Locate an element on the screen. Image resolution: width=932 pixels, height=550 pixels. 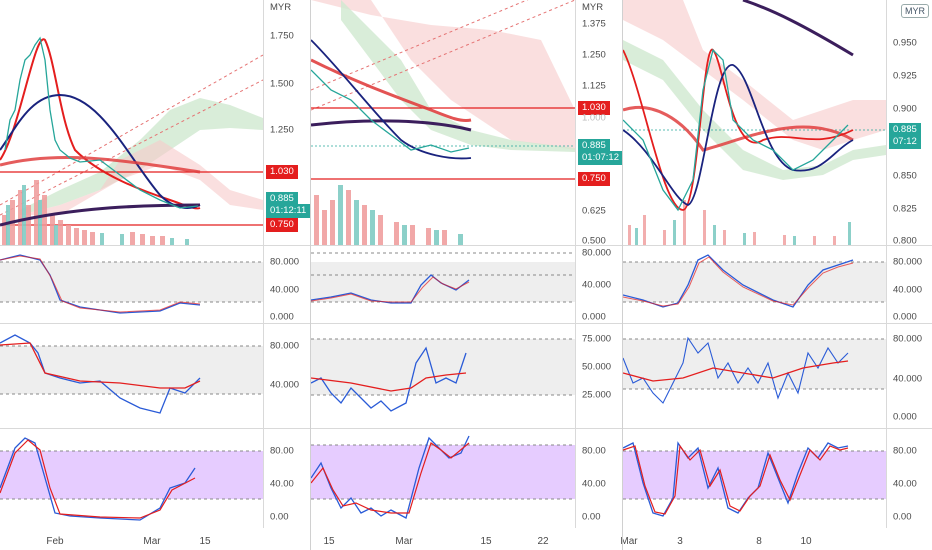
price-tick: 1.375 is located at coordinates (594, 24).